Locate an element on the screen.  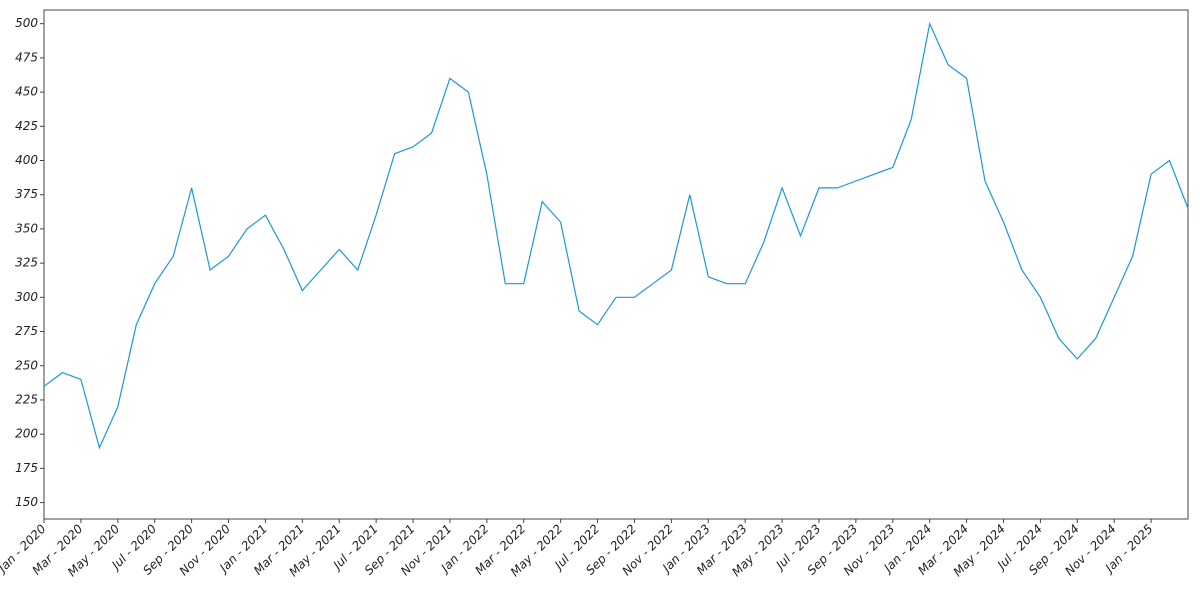
y-tick-label: 250 is located at coordinates (26, 365).